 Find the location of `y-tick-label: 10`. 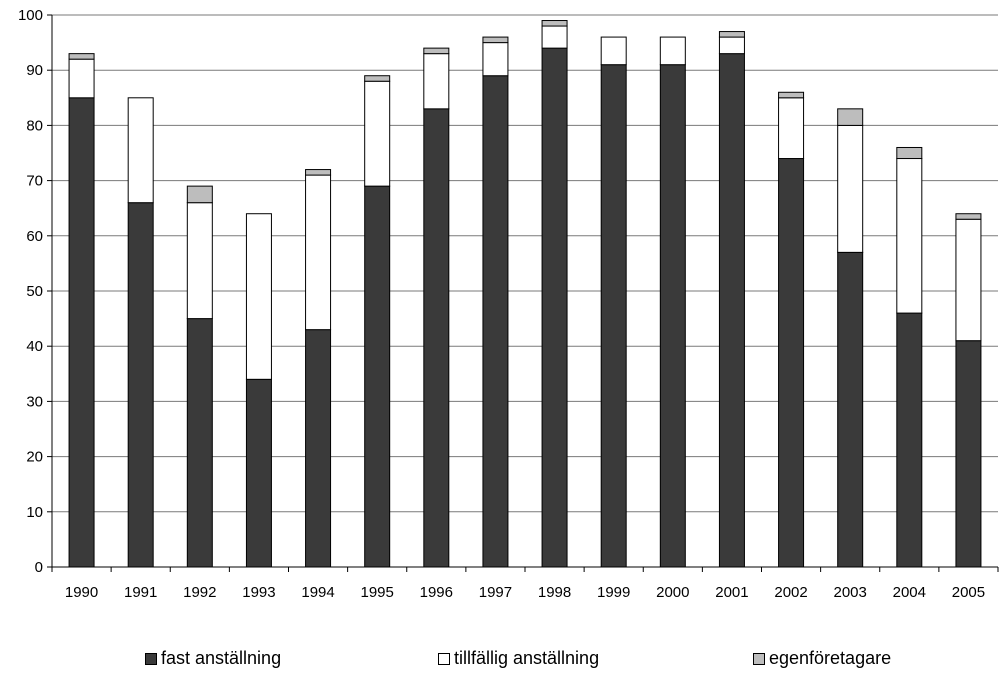

y-tick-label: 10 is located at coordinates (34, 512).